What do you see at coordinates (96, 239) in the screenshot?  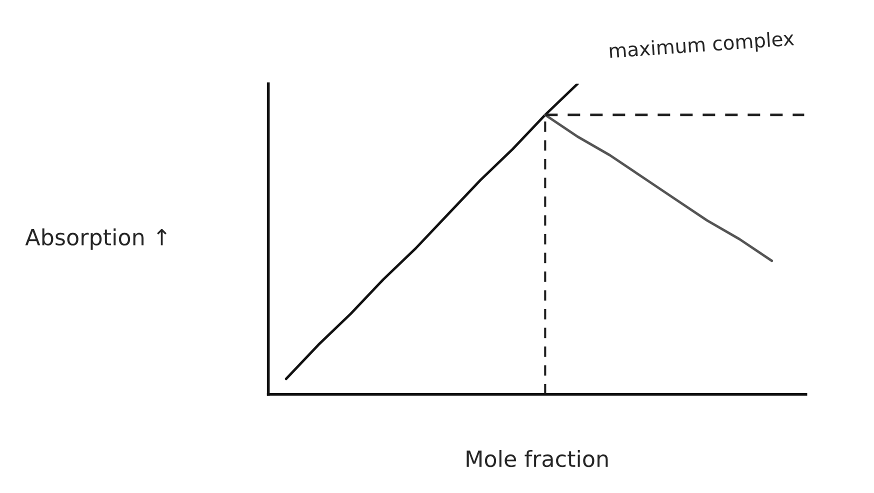 I see `y-axis-title: Absorption ↑` at bounding box center [96, 239].